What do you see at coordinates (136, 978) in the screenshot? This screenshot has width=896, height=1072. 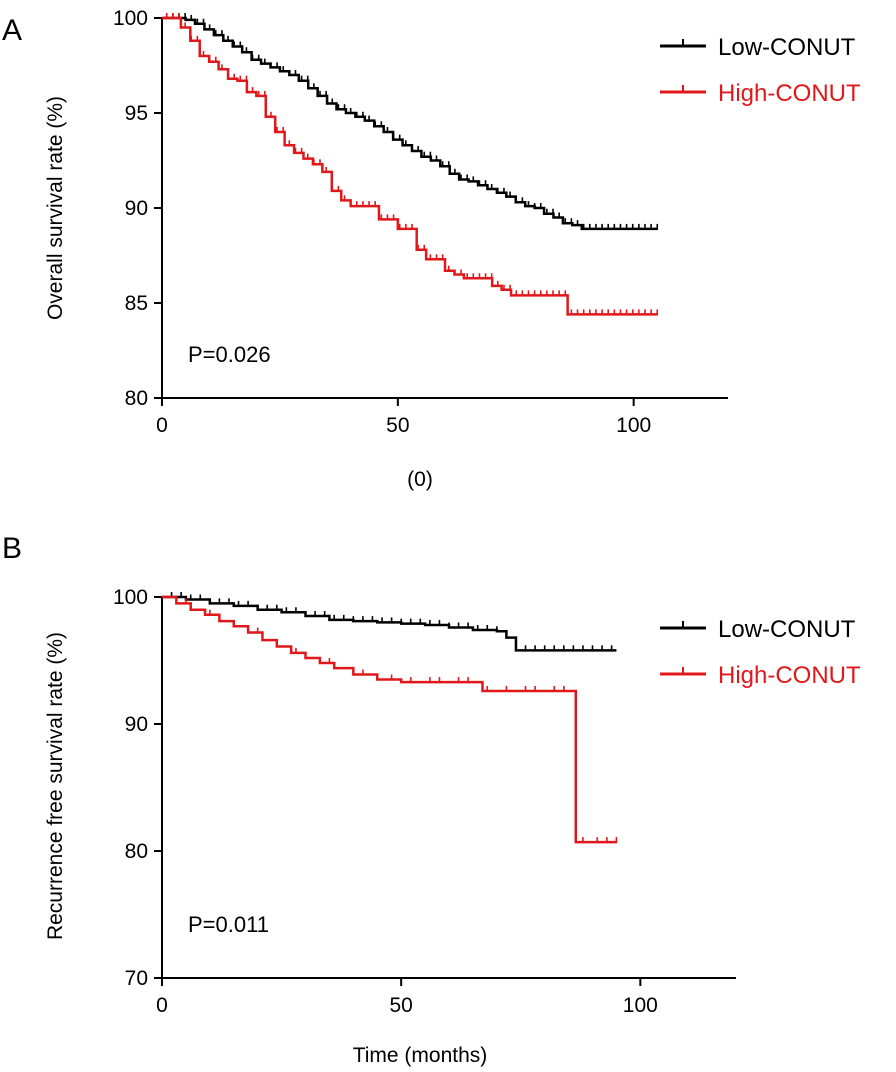 I see `y-tick-label: 70` at bounding box center [136, 978].